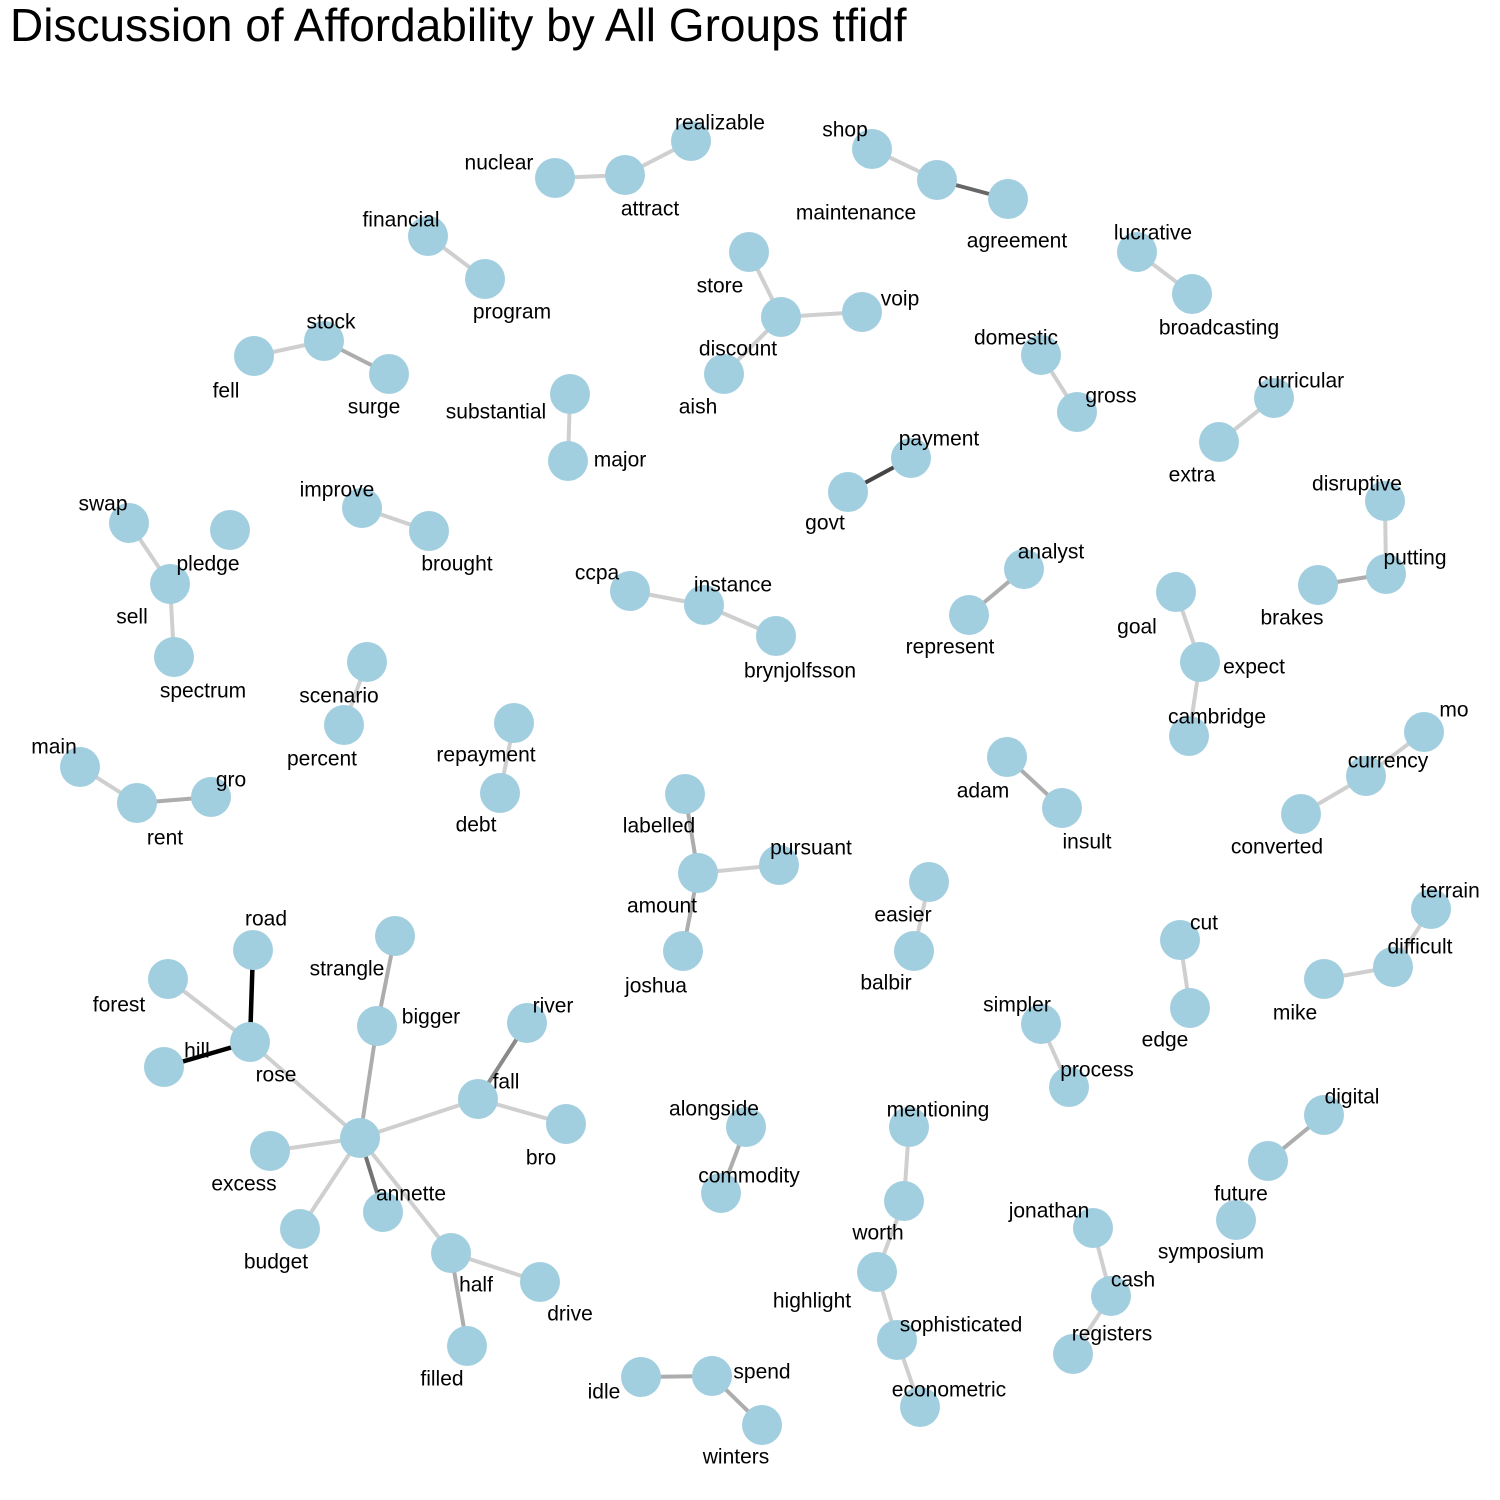  What do you see at coordinates (1200, 662) in the screenshot?
I see `node-expect` at bounding box center [1200, 662].